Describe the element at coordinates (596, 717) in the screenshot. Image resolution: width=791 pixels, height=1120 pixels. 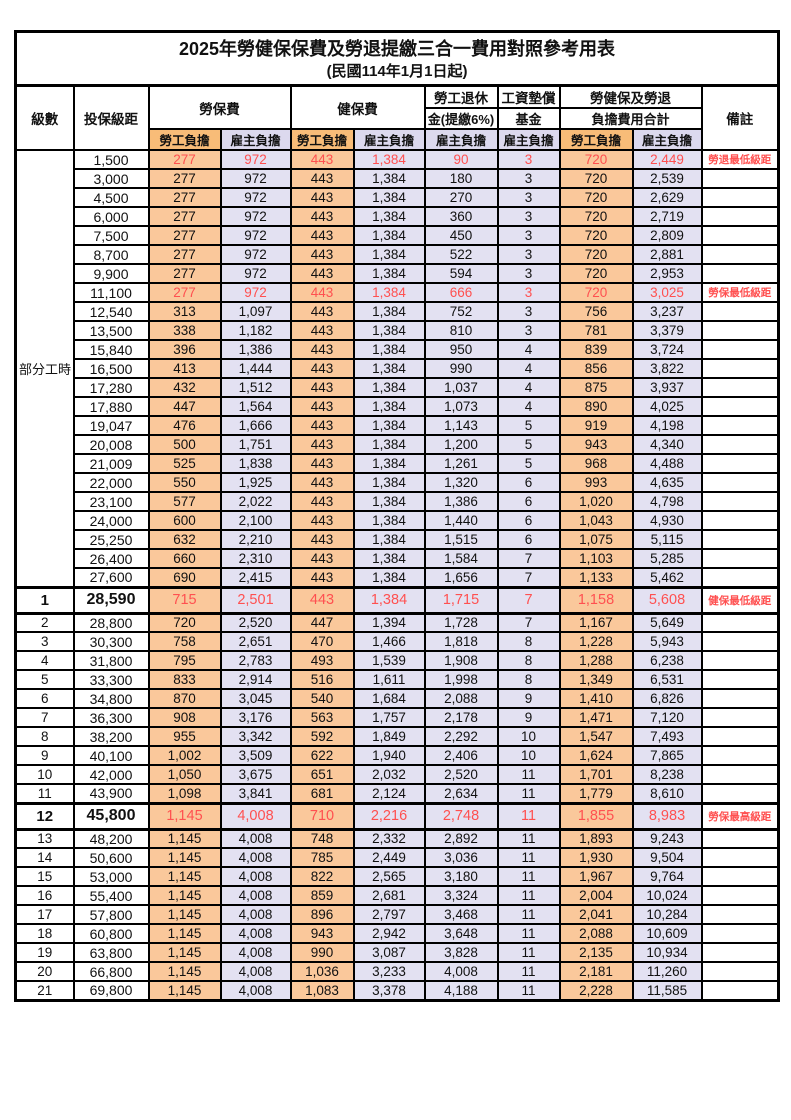
I see `cell-total-employee: 1,471` at that location.